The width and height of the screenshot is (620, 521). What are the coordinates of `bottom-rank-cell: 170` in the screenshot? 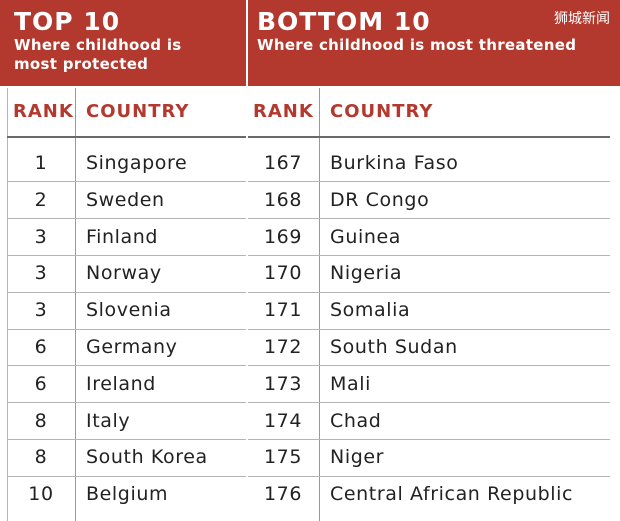 It's located at (283, 273).